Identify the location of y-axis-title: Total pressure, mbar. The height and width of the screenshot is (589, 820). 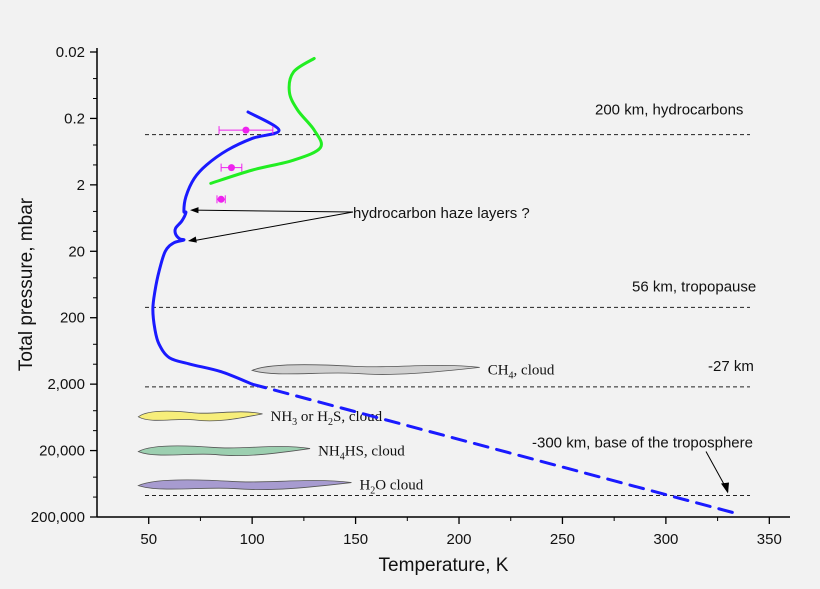
(26, 284).